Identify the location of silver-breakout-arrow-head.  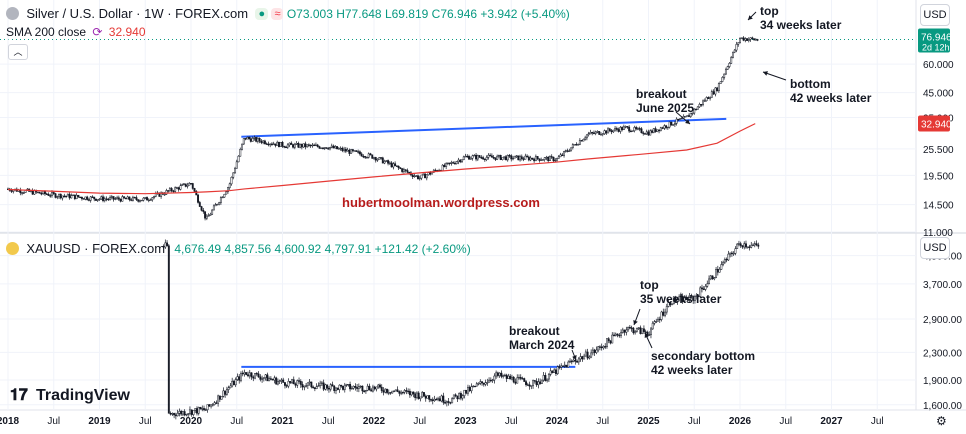
(687, 121).